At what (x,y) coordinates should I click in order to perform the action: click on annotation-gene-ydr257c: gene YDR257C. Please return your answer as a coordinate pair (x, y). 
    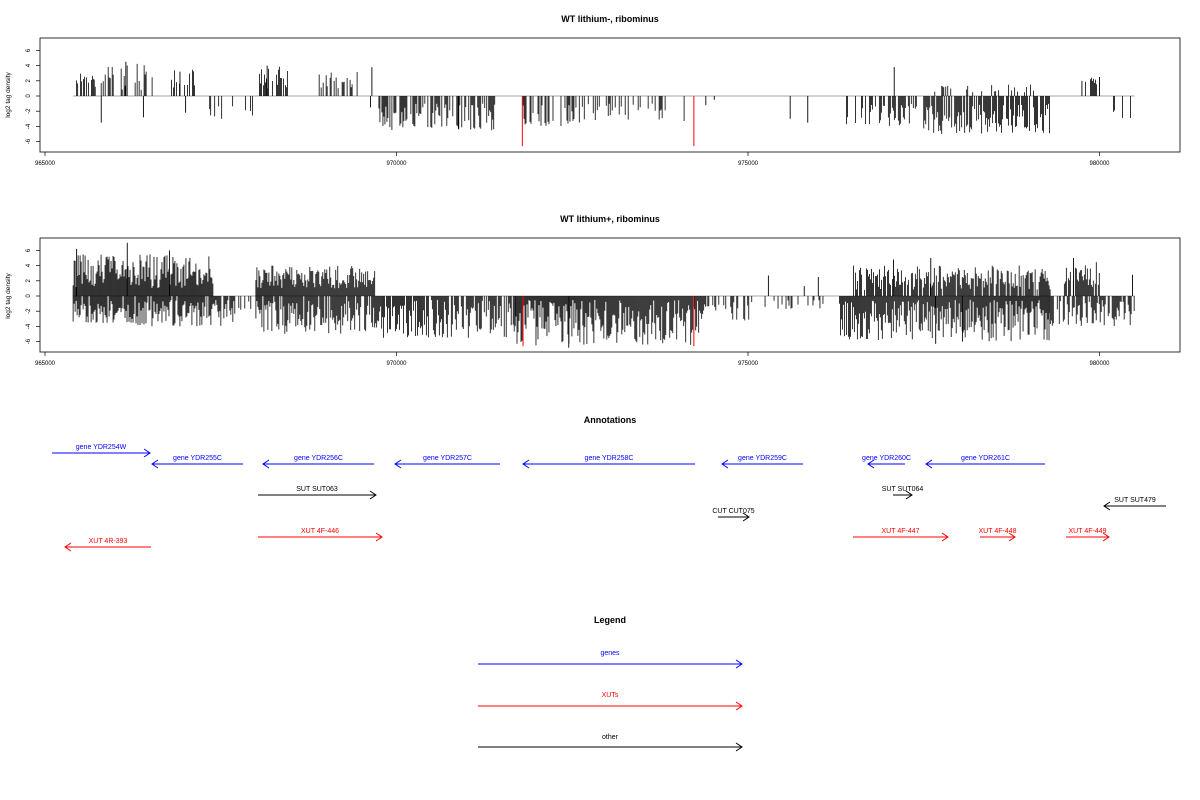
    Looking at the image, I should click on (447, 462).